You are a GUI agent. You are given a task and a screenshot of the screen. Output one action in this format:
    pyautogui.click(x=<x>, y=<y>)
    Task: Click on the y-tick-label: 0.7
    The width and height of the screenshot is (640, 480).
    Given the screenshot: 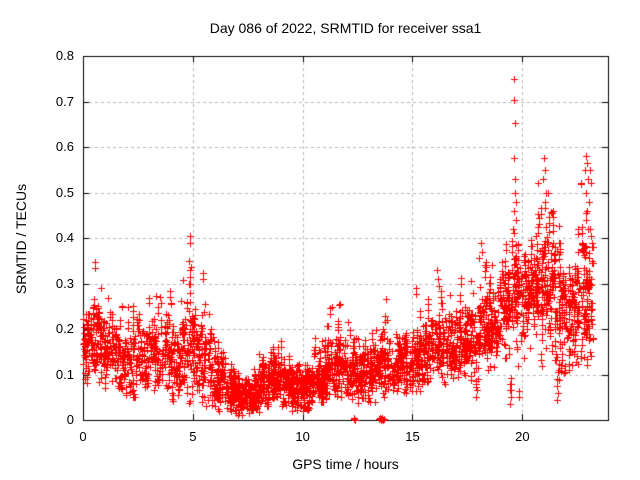 What is the action you would take?
    pyautogui.click(x=64, y=101)
    